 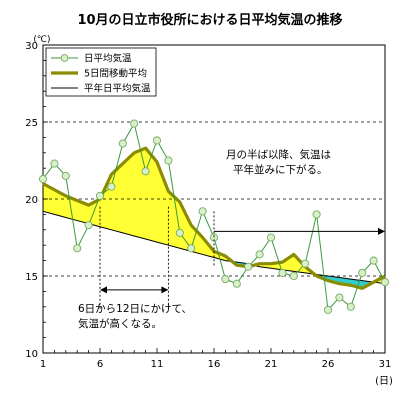 What do you see at coordinates (64, 58) in the screenshot?
I see `legend-daily-marker-swatch` at bounding box center [64, 58].